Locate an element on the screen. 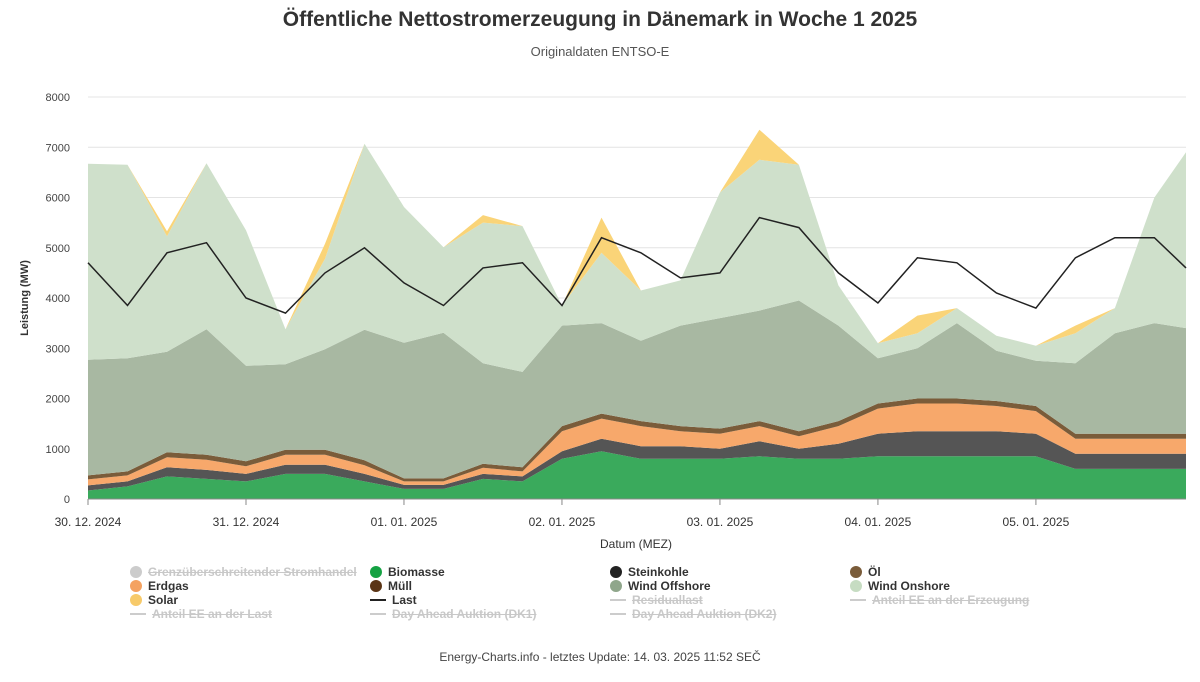 This screenshot has width=1200, height=682. area--l is located at coordinates (637, 440).